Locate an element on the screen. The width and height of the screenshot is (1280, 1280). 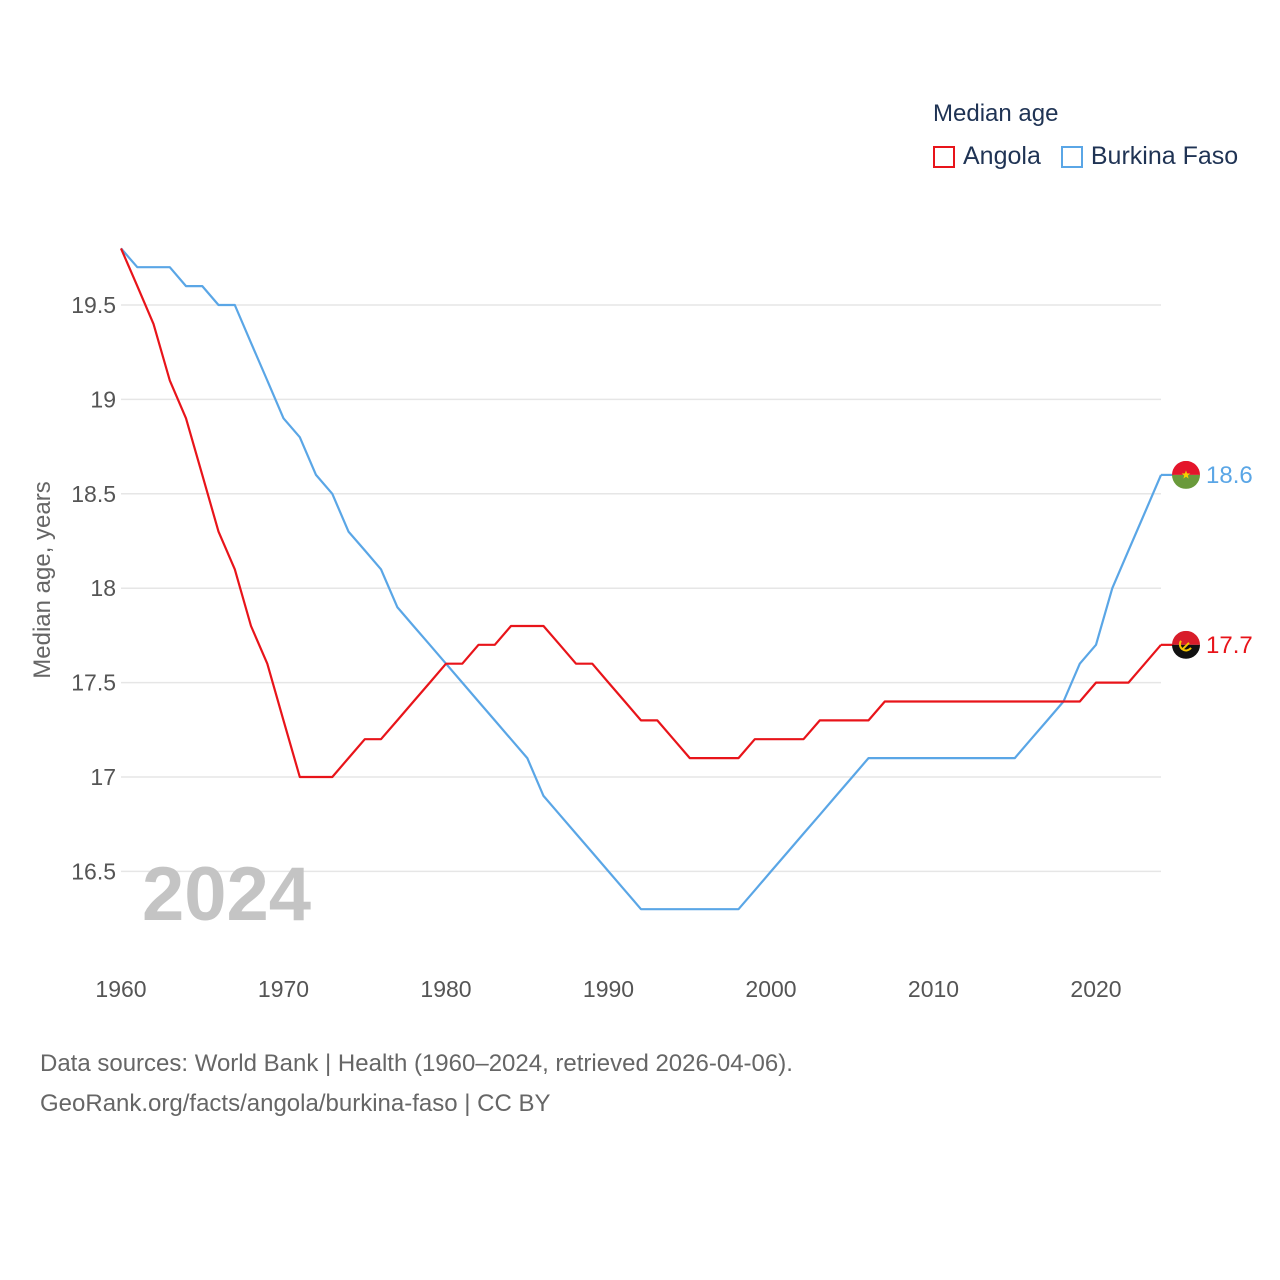
x-tick-label: 1990 is located at coordinates (608, 989).